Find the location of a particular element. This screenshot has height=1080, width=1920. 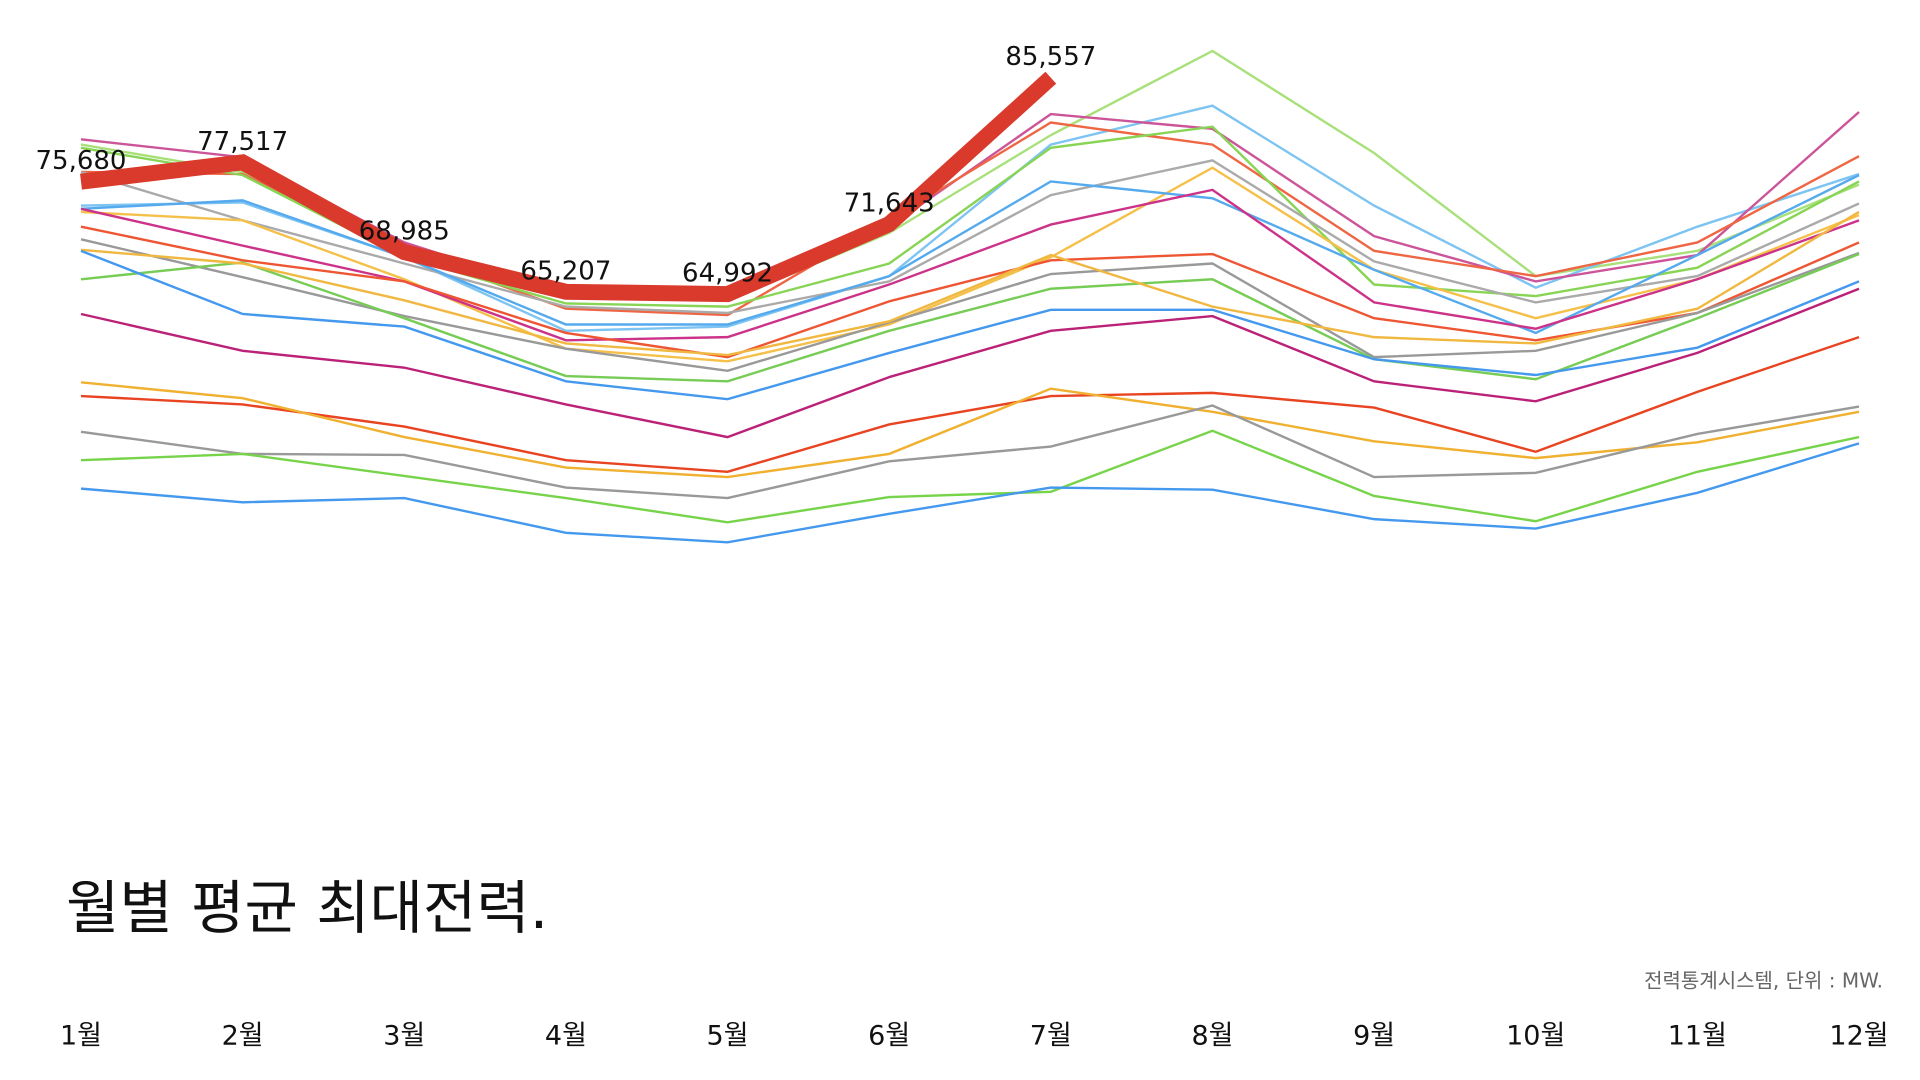

x-tick-label: 1월 is located at coordinates (81, 1036).